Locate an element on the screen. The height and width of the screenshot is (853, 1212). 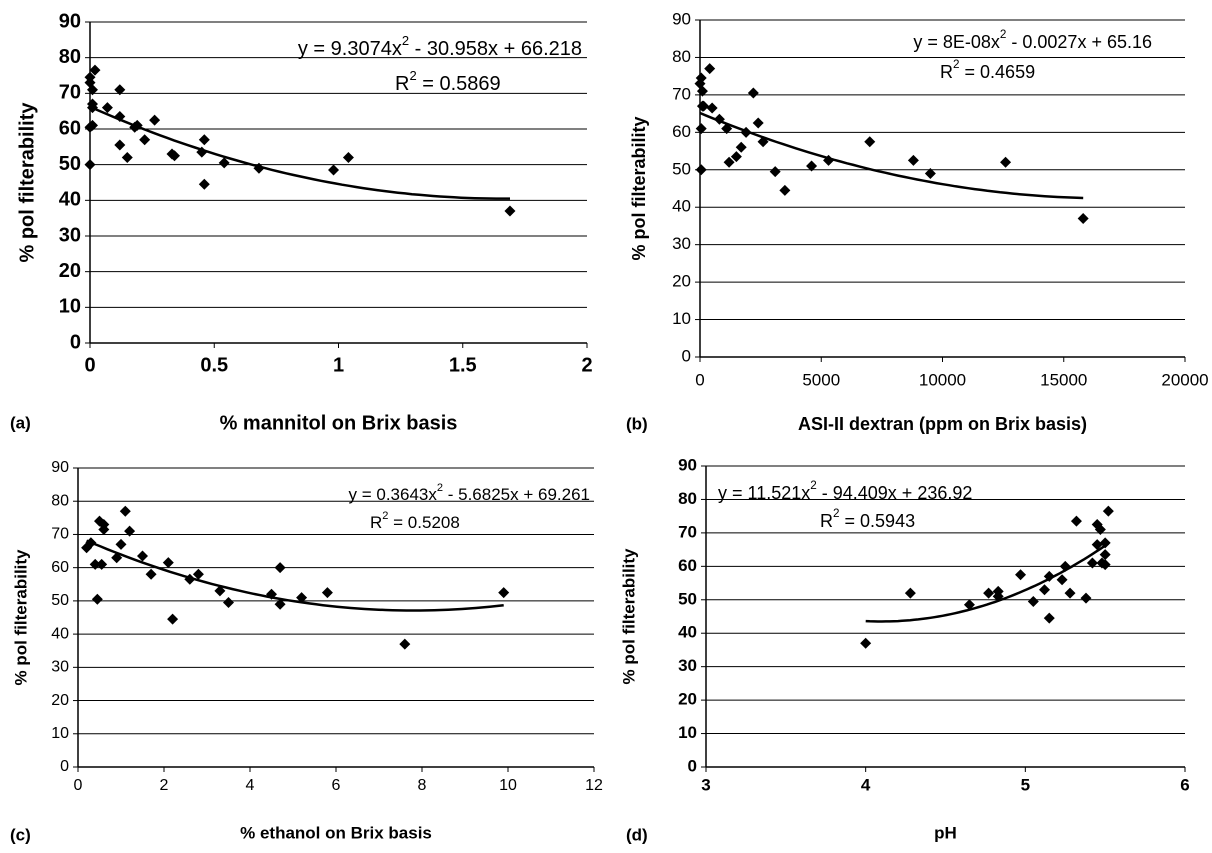
y-tick-label: 80 is located at coordinates (60, 500).